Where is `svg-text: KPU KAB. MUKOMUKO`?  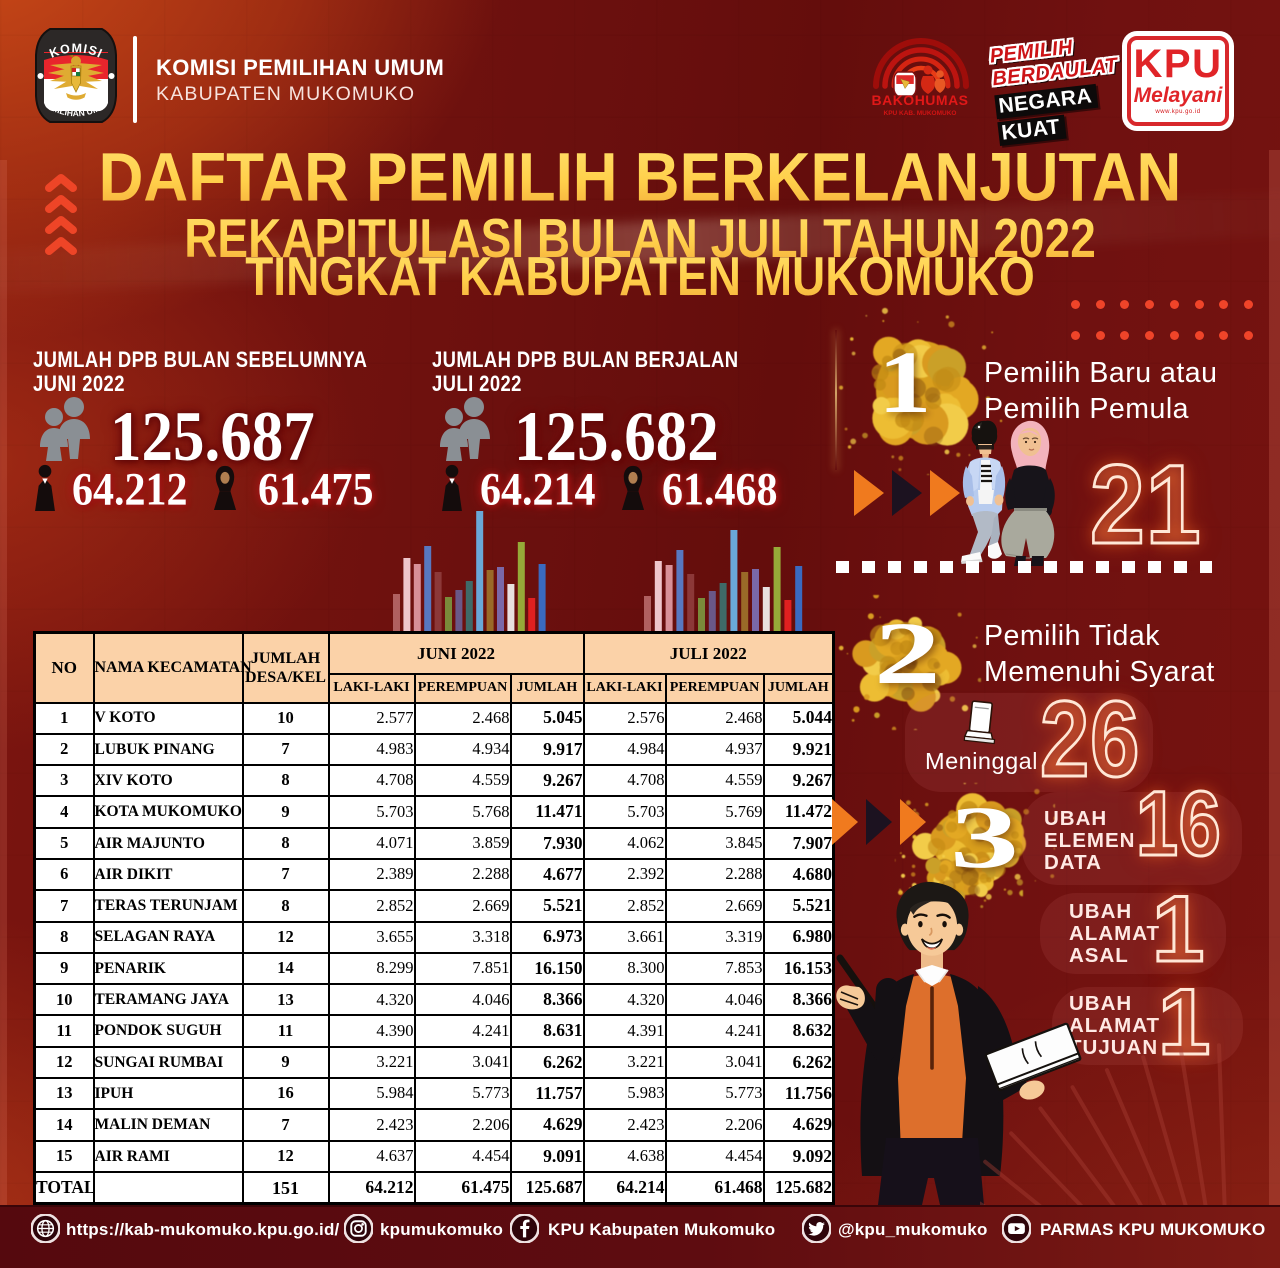
svg-text: KPU KAB. MUKOMUKO is located at coordinates (920, 113).